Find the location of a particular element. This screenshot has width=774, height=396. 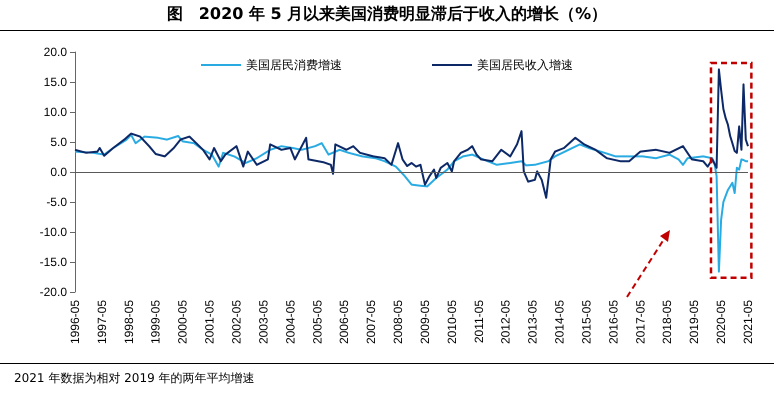

y-tick-label: 20.0 is located at coordinates (56, 52).